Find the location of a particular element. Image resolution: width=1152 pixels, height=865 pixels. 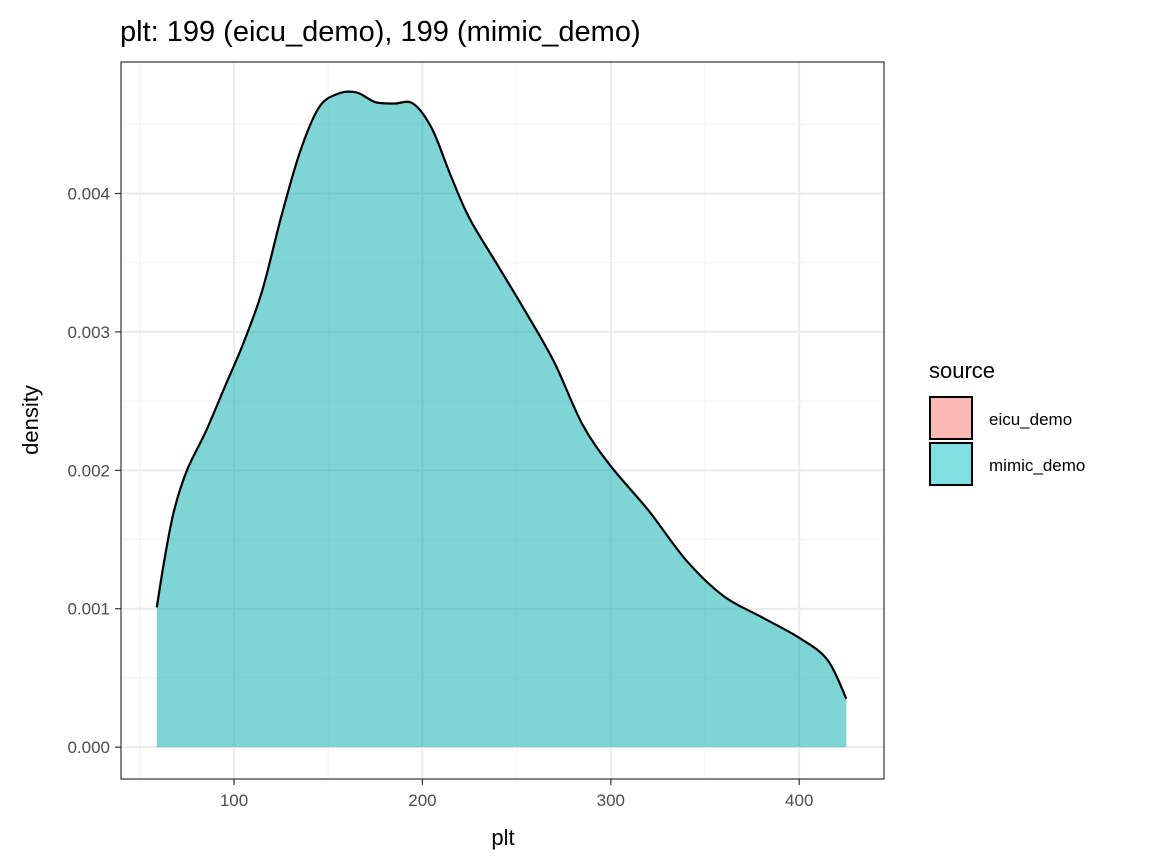

y-axis-title: density is located at coordinates (30, 420).